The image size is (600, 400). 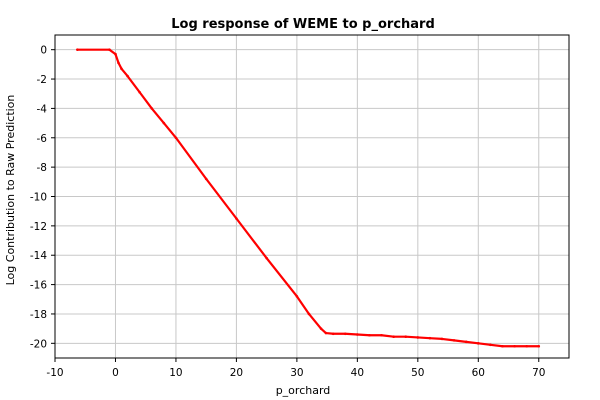 I want to click on y-tick-label: -20, so click(x=38, y=344).